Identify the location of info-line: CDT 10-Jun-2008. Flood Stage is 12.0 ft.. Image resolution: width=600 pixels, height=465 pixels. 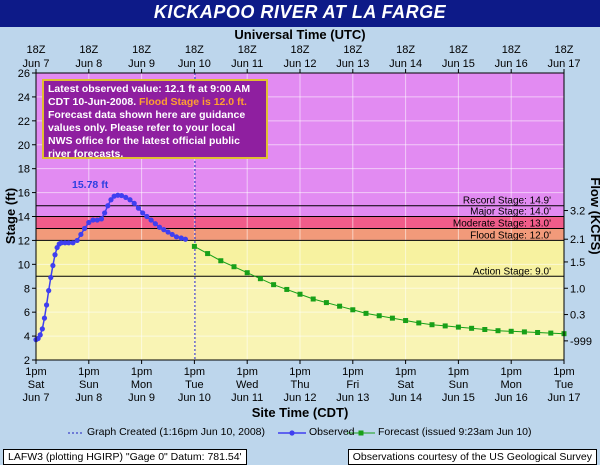
(155, 102).